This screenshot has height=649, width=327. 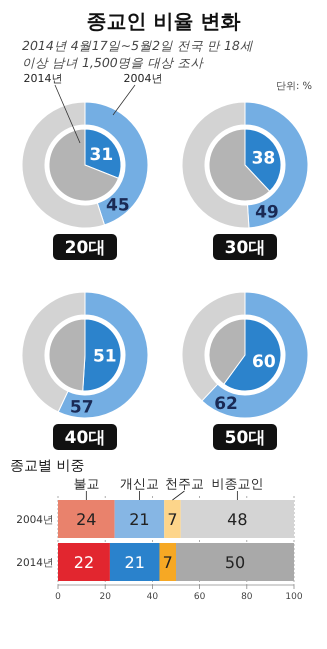 I want to click on chart-title: 종교별 비중, so click(x=47, y=466).